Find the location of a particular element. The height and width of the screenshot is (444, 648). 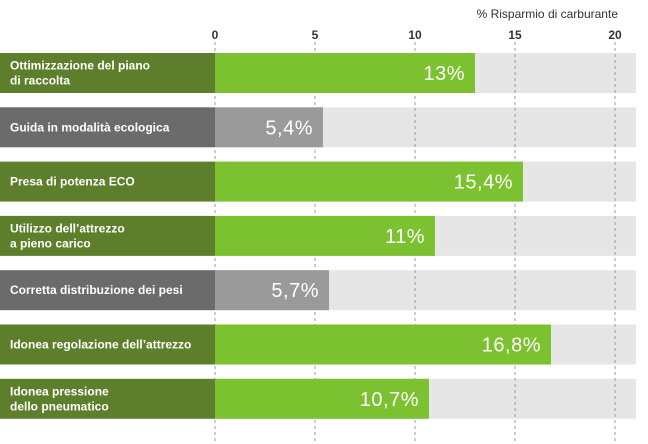

x-tick-label: 20 is located at coordinates (615, 35).